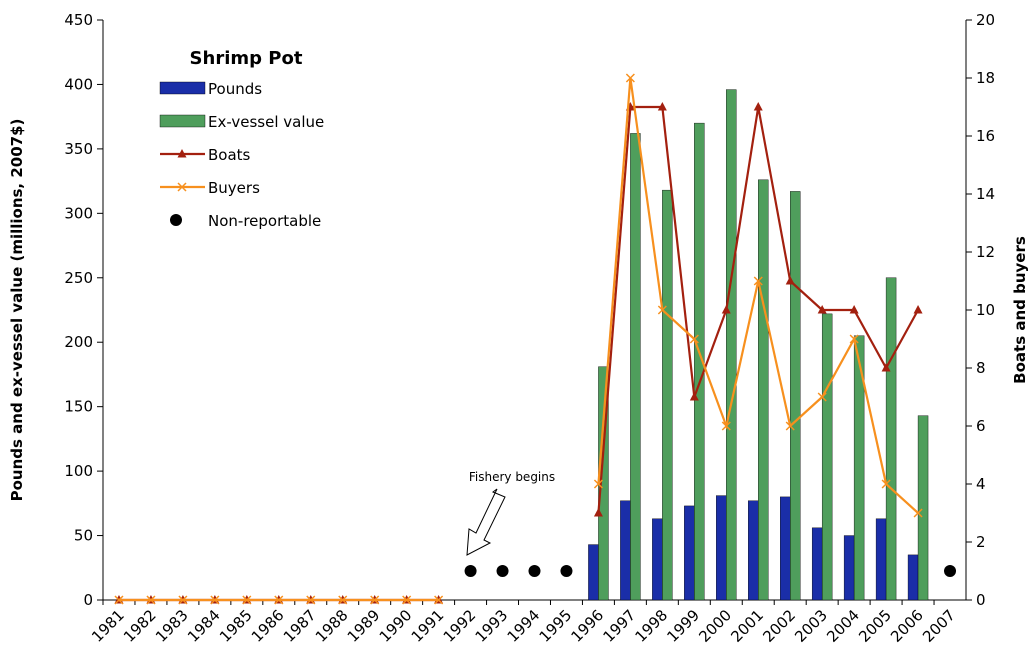 This screenshot has height=668, width=1035. Describe the element at coordinates (492, 626) in the screenshot. I see `x-tick-label: 1993` at that location.